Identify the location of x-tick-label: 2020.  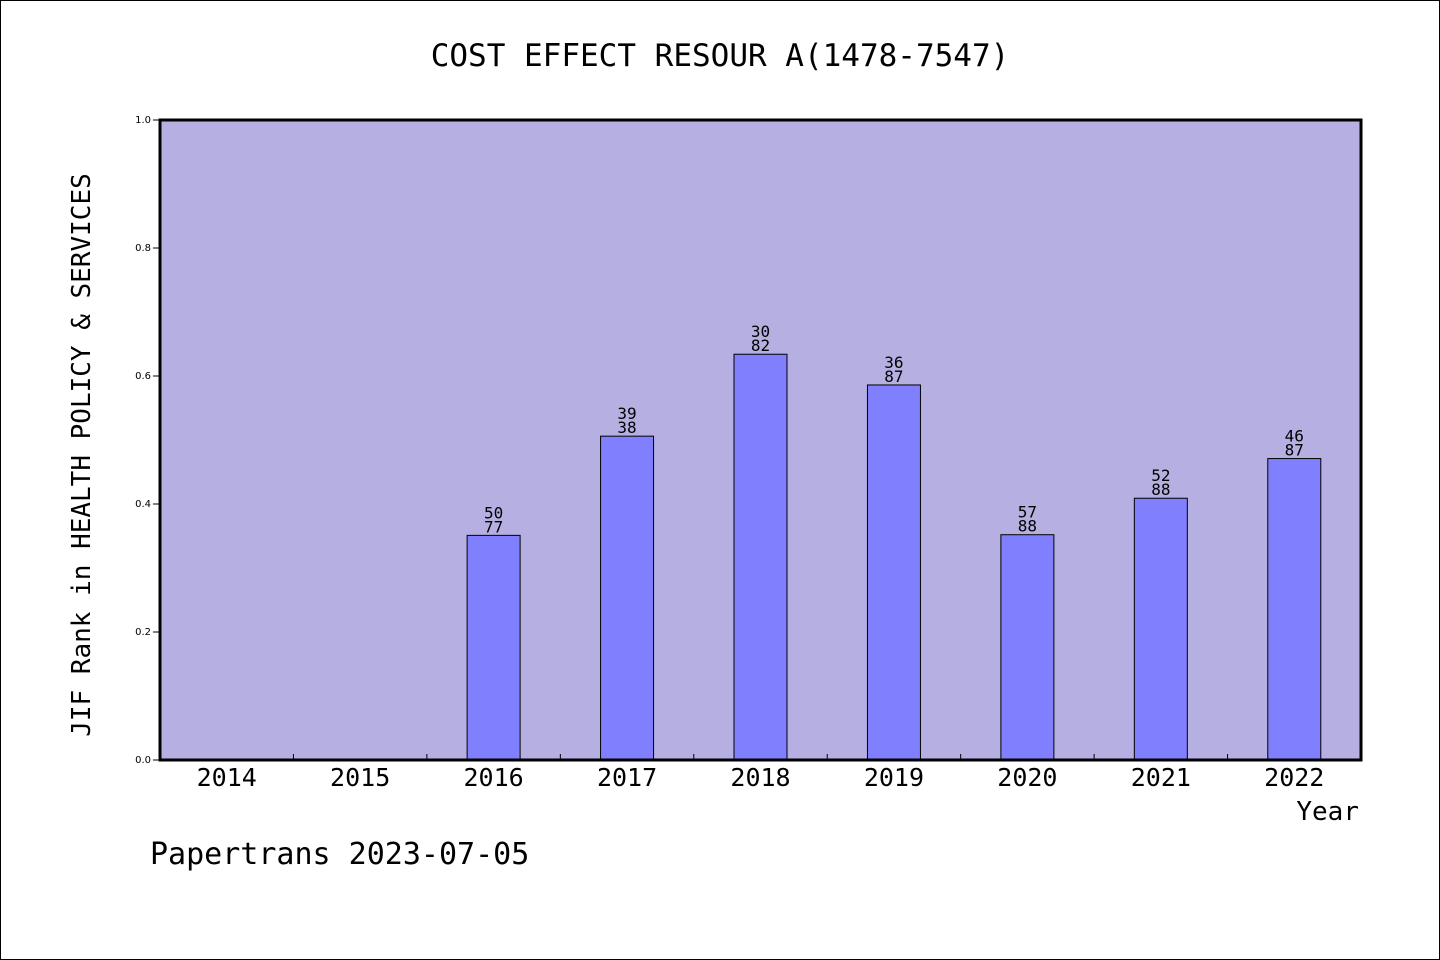
(1027, 777).